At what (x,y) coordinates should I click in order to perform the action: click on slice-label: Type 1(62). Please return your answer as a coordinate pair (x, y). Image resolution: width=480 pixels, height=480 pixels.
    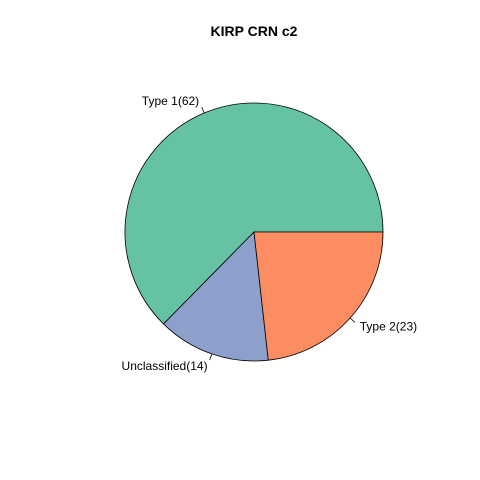
    Looking at the image, I should click on (170, 101).